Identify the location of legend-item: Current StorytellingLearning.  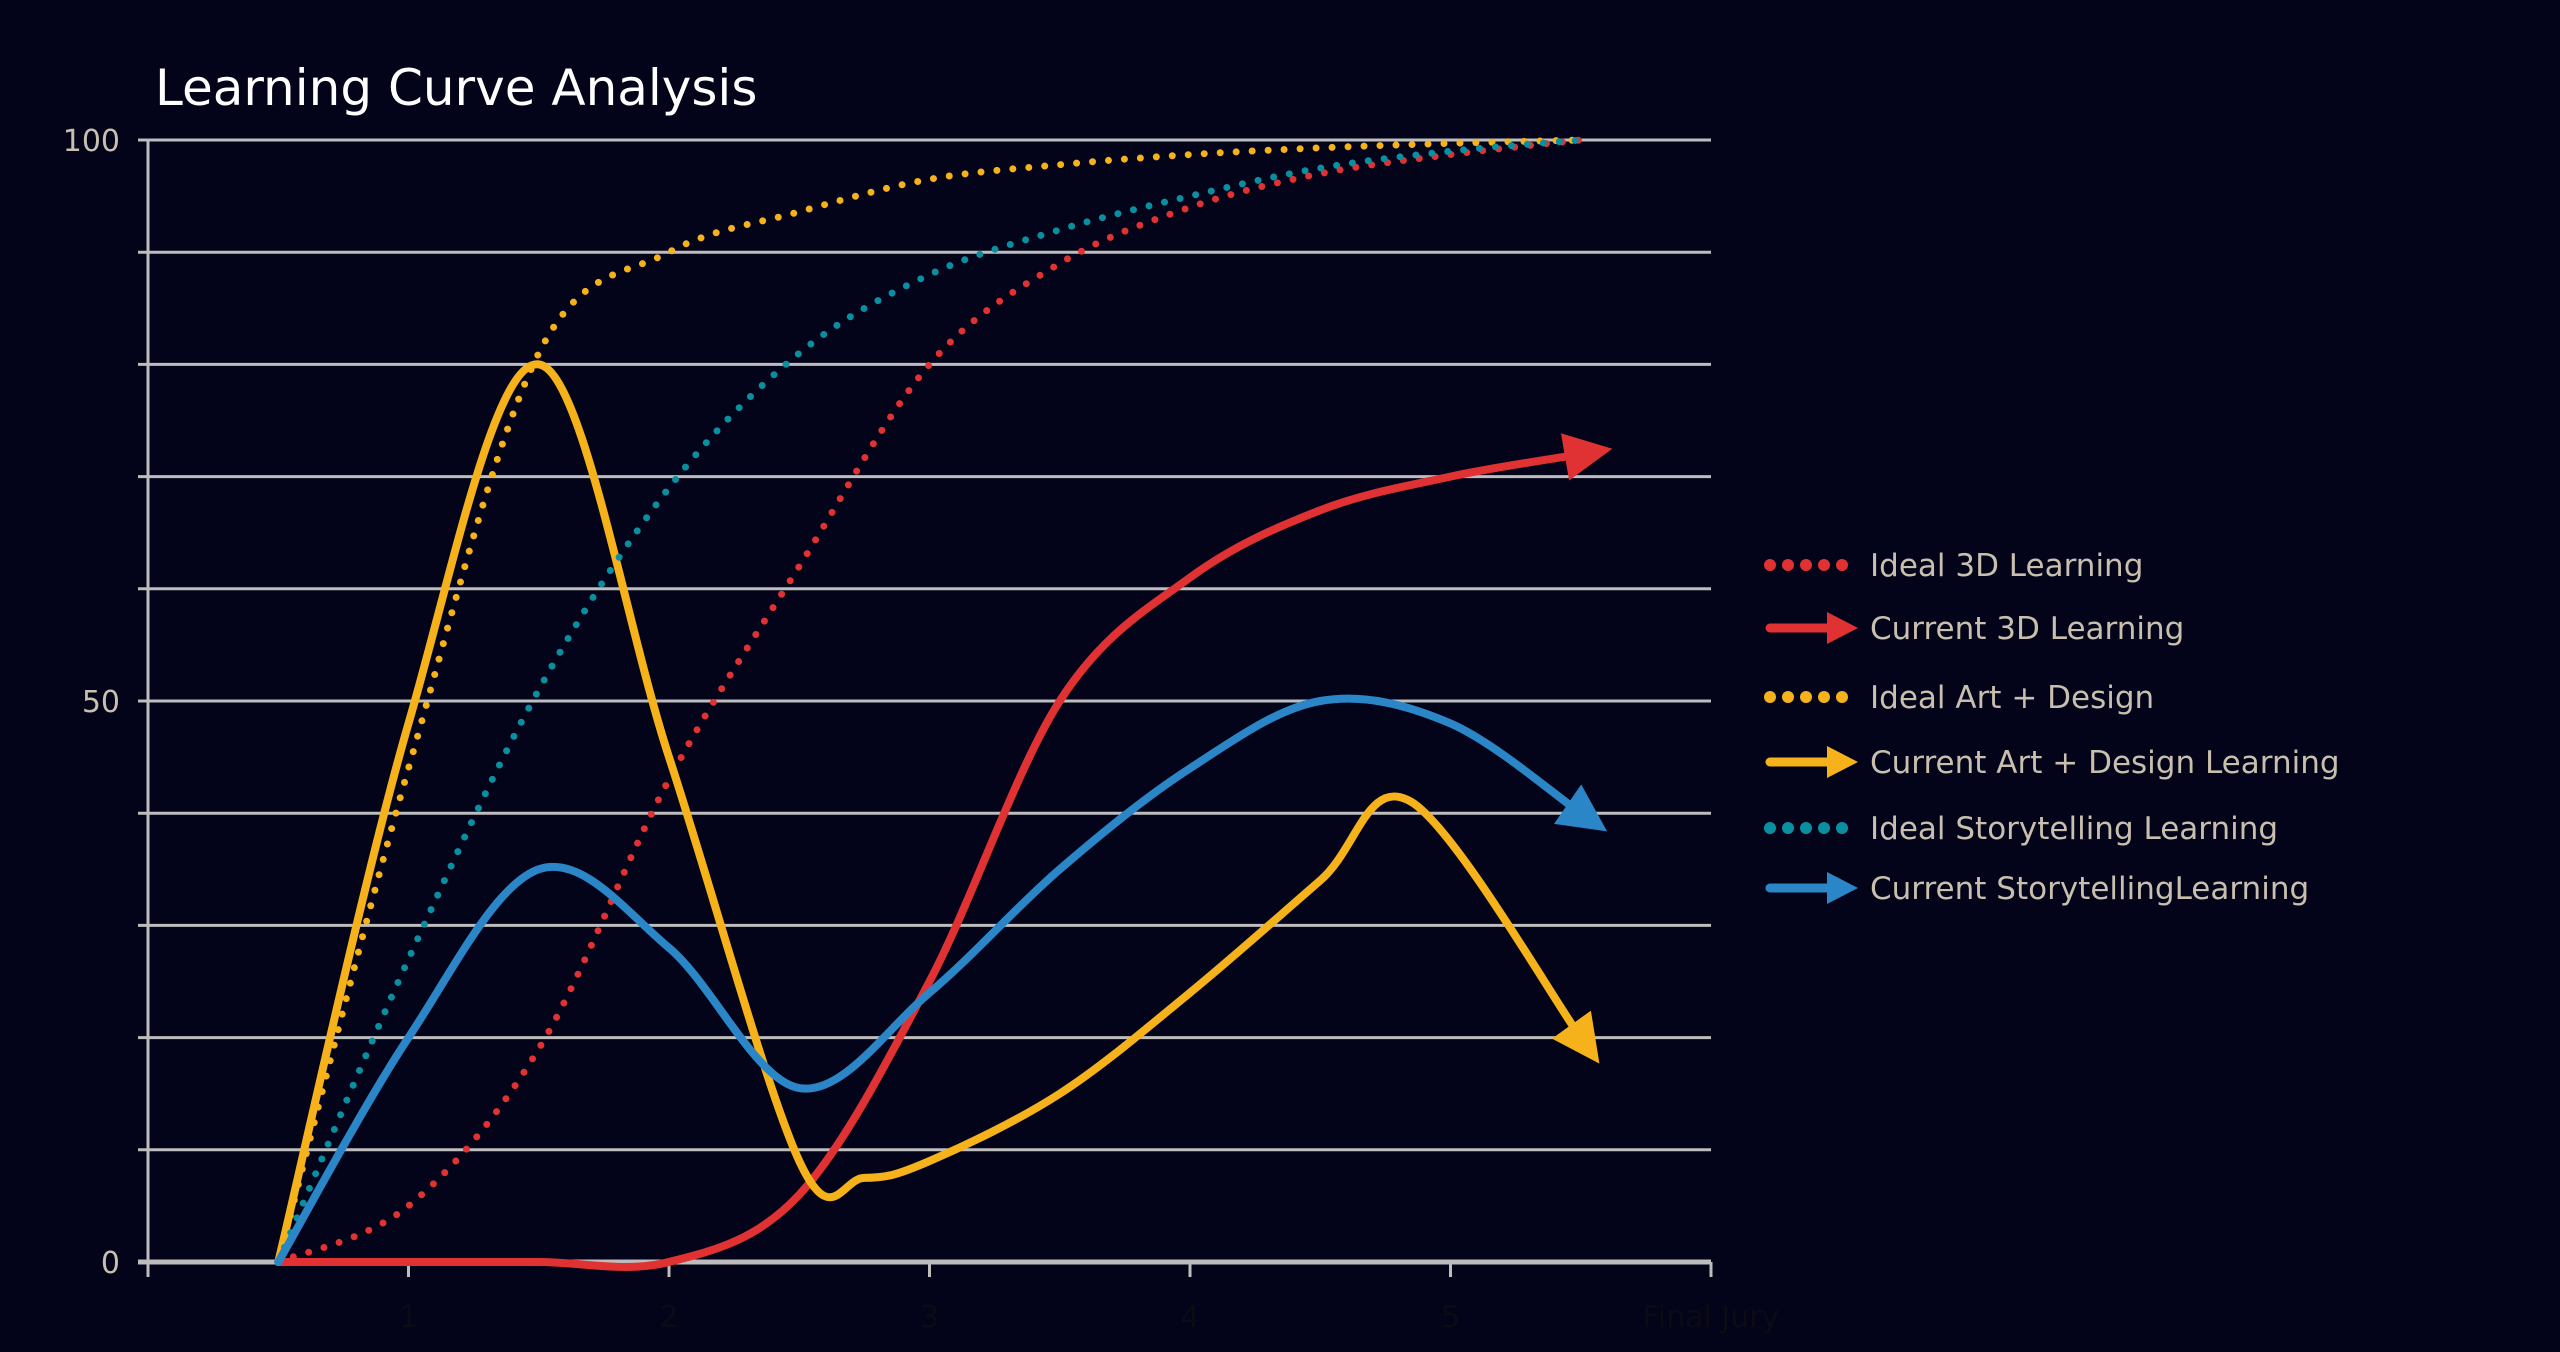
(2037, 889).